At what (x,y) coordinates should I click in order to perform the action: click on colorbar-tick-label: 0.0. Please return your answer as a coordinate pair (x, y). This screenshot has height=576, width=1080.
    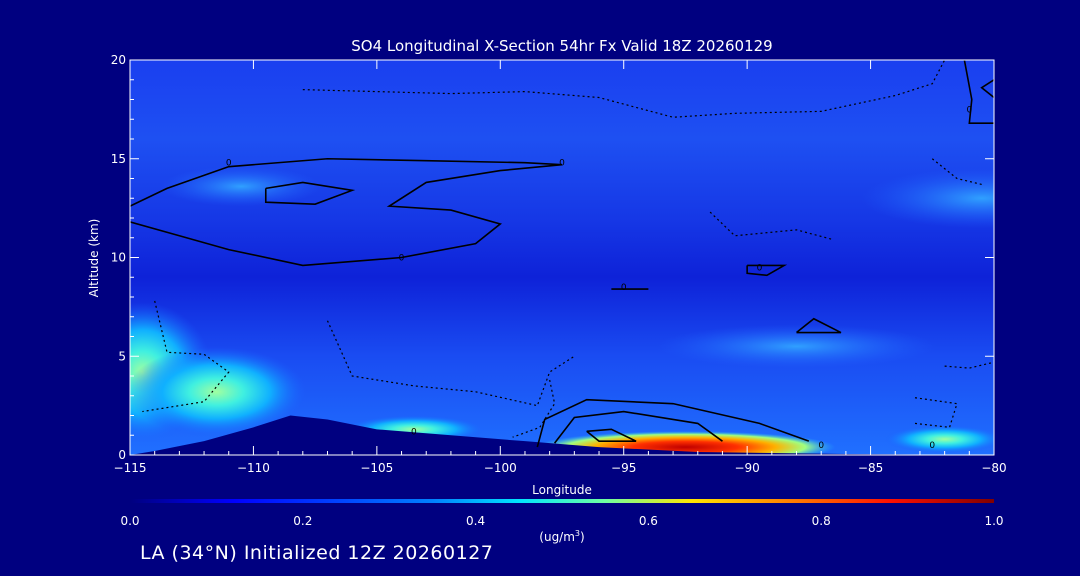
    Looking at the image, I should click on (129, 521).